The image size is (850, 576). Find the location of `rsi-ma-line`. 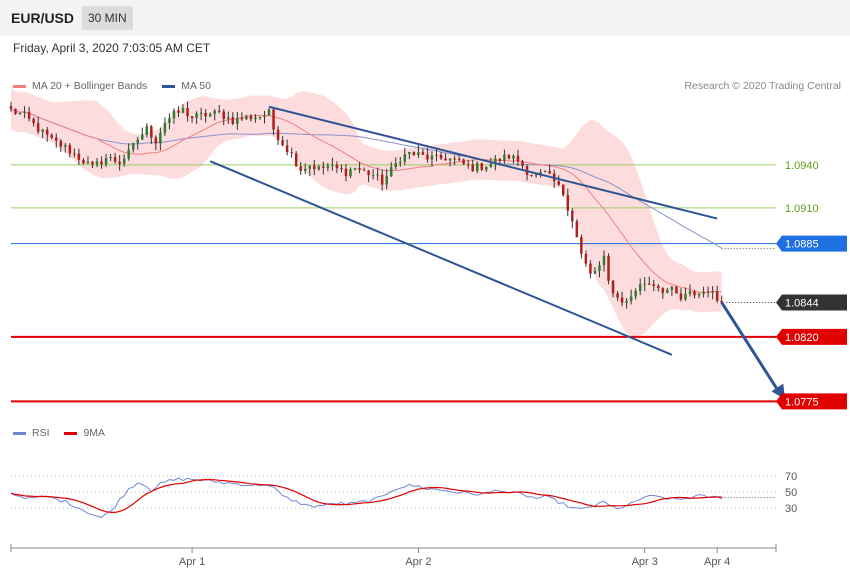

rsi-ma-line is located at coordinates (366, 496).